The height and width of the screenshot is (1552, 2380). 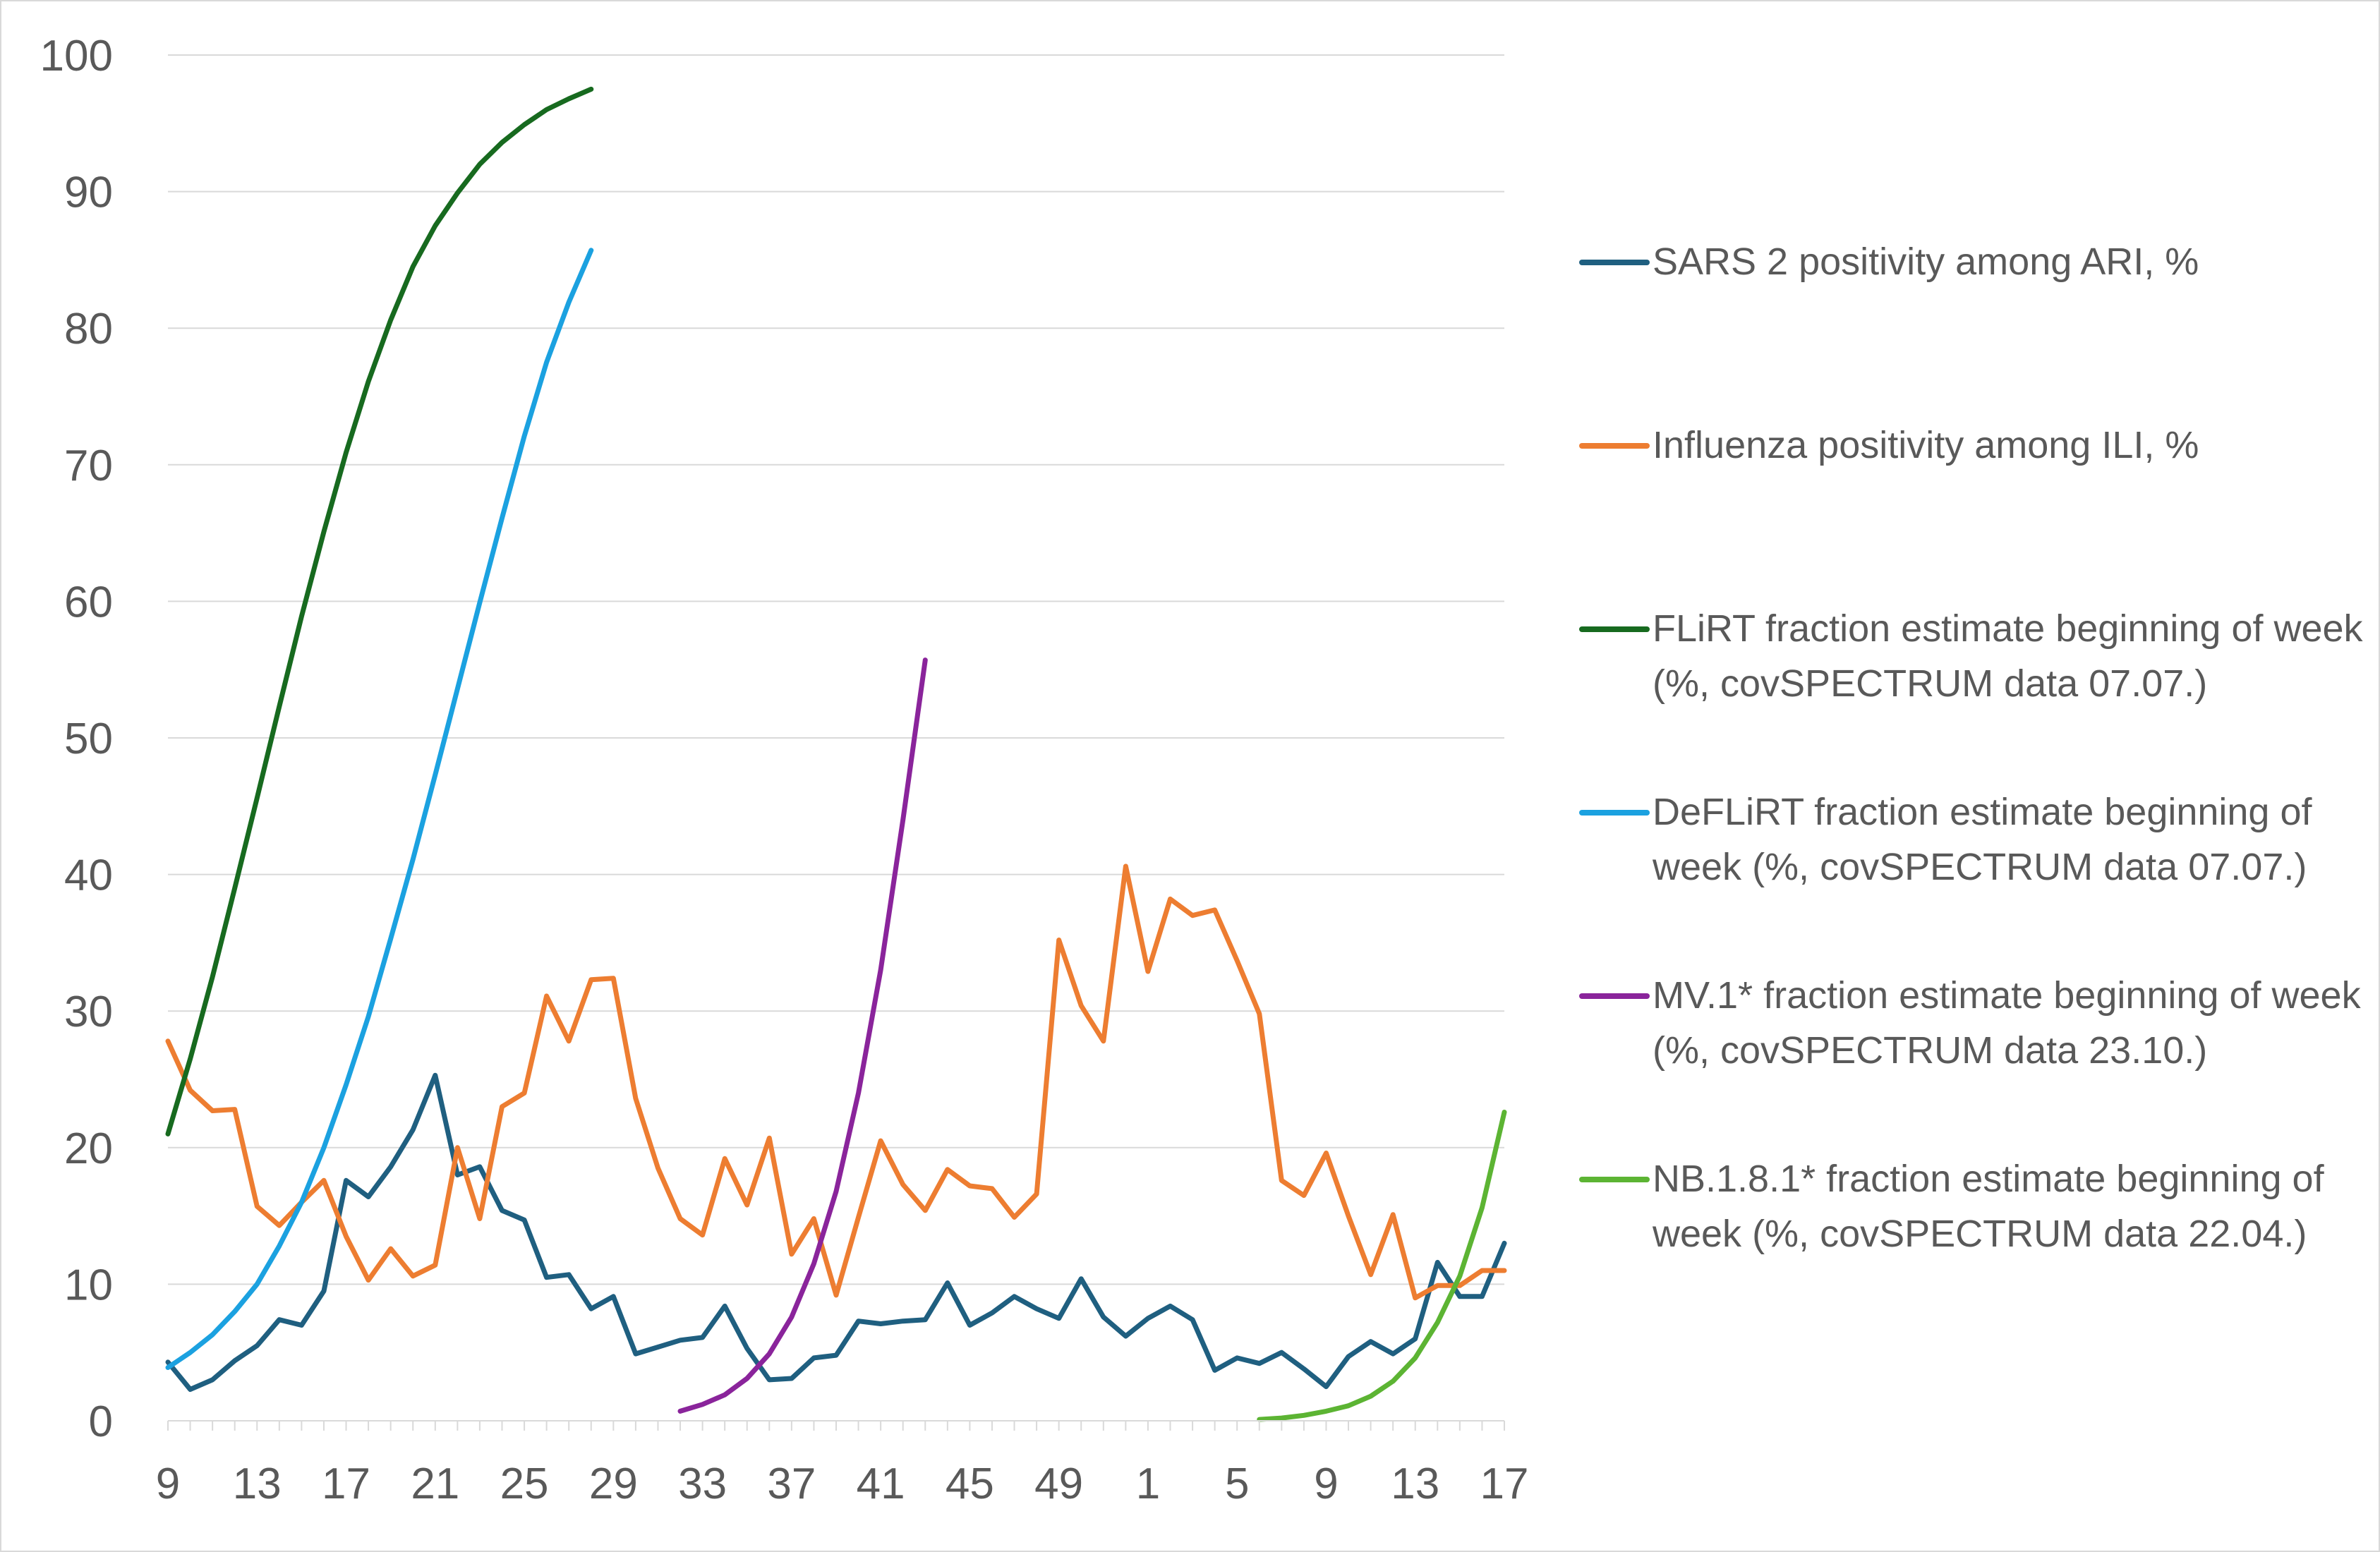 I want to click on legend-swatch-nb181, so click(x=1615, y=1179).